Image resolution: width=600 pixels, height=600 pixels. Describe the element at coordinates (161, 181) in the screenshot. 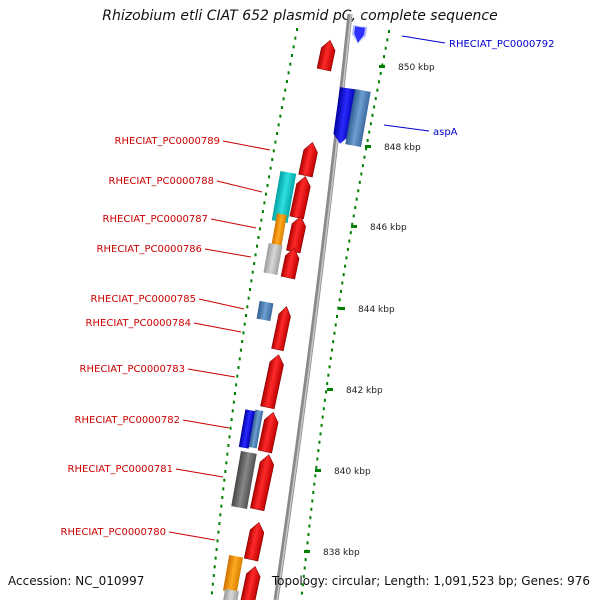

I see `gene-label: RHECIAT_PC0000788` at that location.